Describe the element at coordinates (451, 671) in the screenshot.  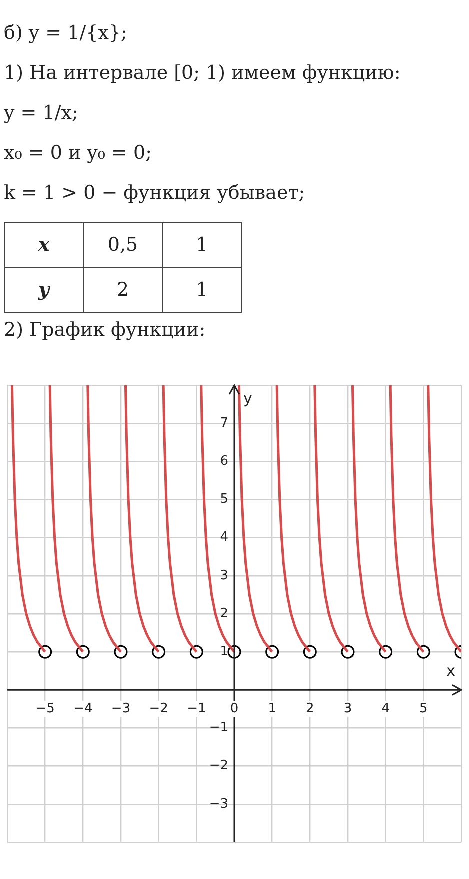
I see `x-axis-title: x` at that location.